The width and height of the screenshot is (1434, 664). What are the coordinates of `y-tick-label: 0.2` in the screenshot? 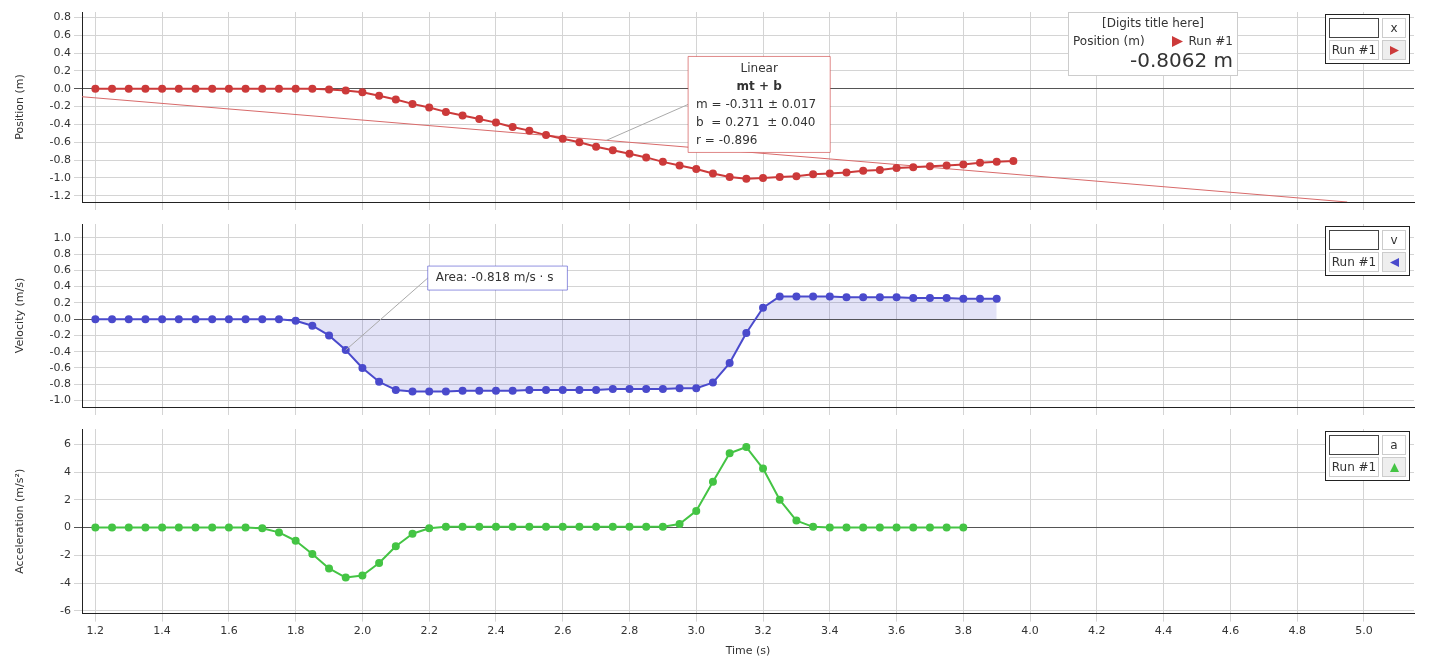 It's located at (62, 302).